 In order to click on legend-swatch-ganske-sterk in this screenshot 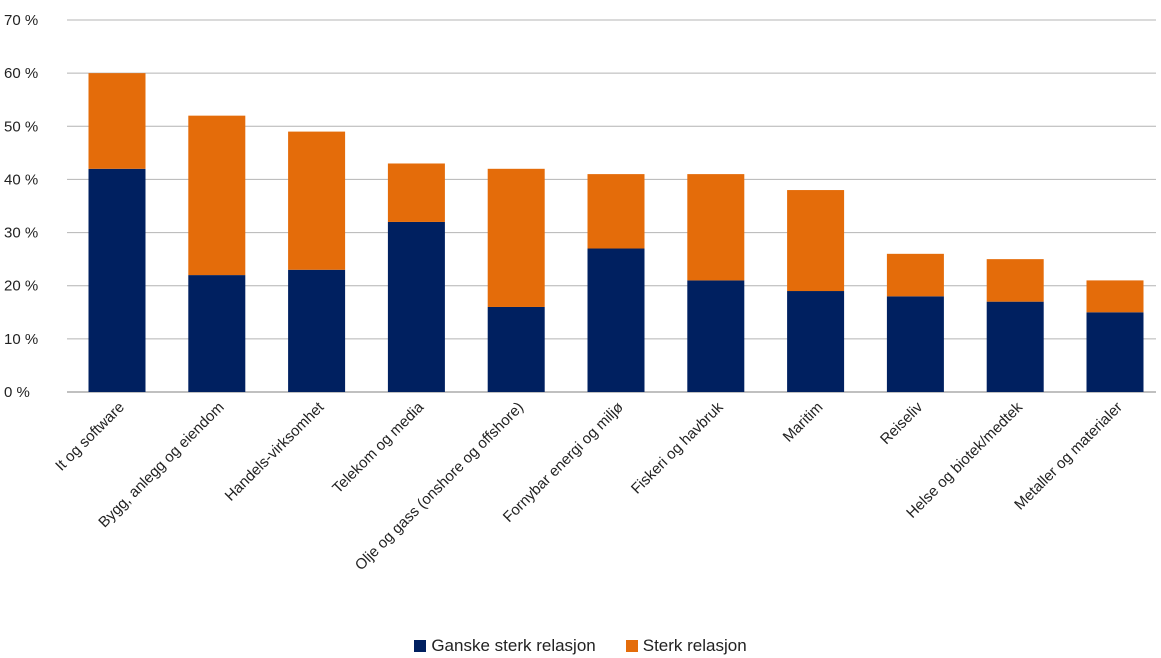, I will do `click(420, 646)`.